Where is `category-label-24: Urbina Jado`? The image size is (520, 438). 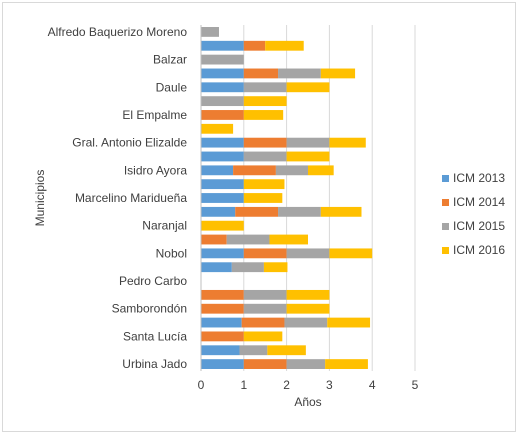 category-label-24: Urbina Jado is located at coordinates (154, 364).